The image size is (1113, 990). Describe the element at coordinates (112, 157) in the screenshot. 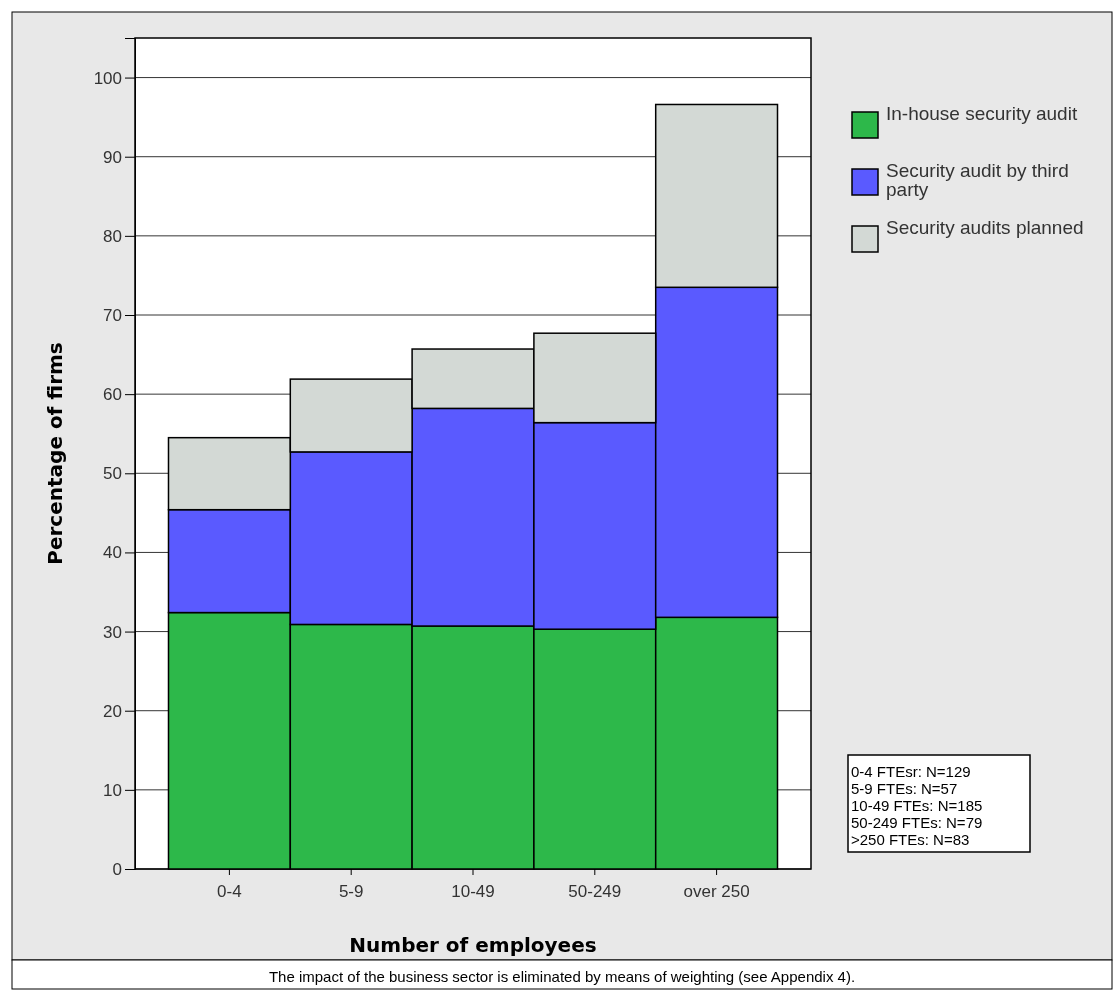

I see `y-tick-label: 90` at that location.